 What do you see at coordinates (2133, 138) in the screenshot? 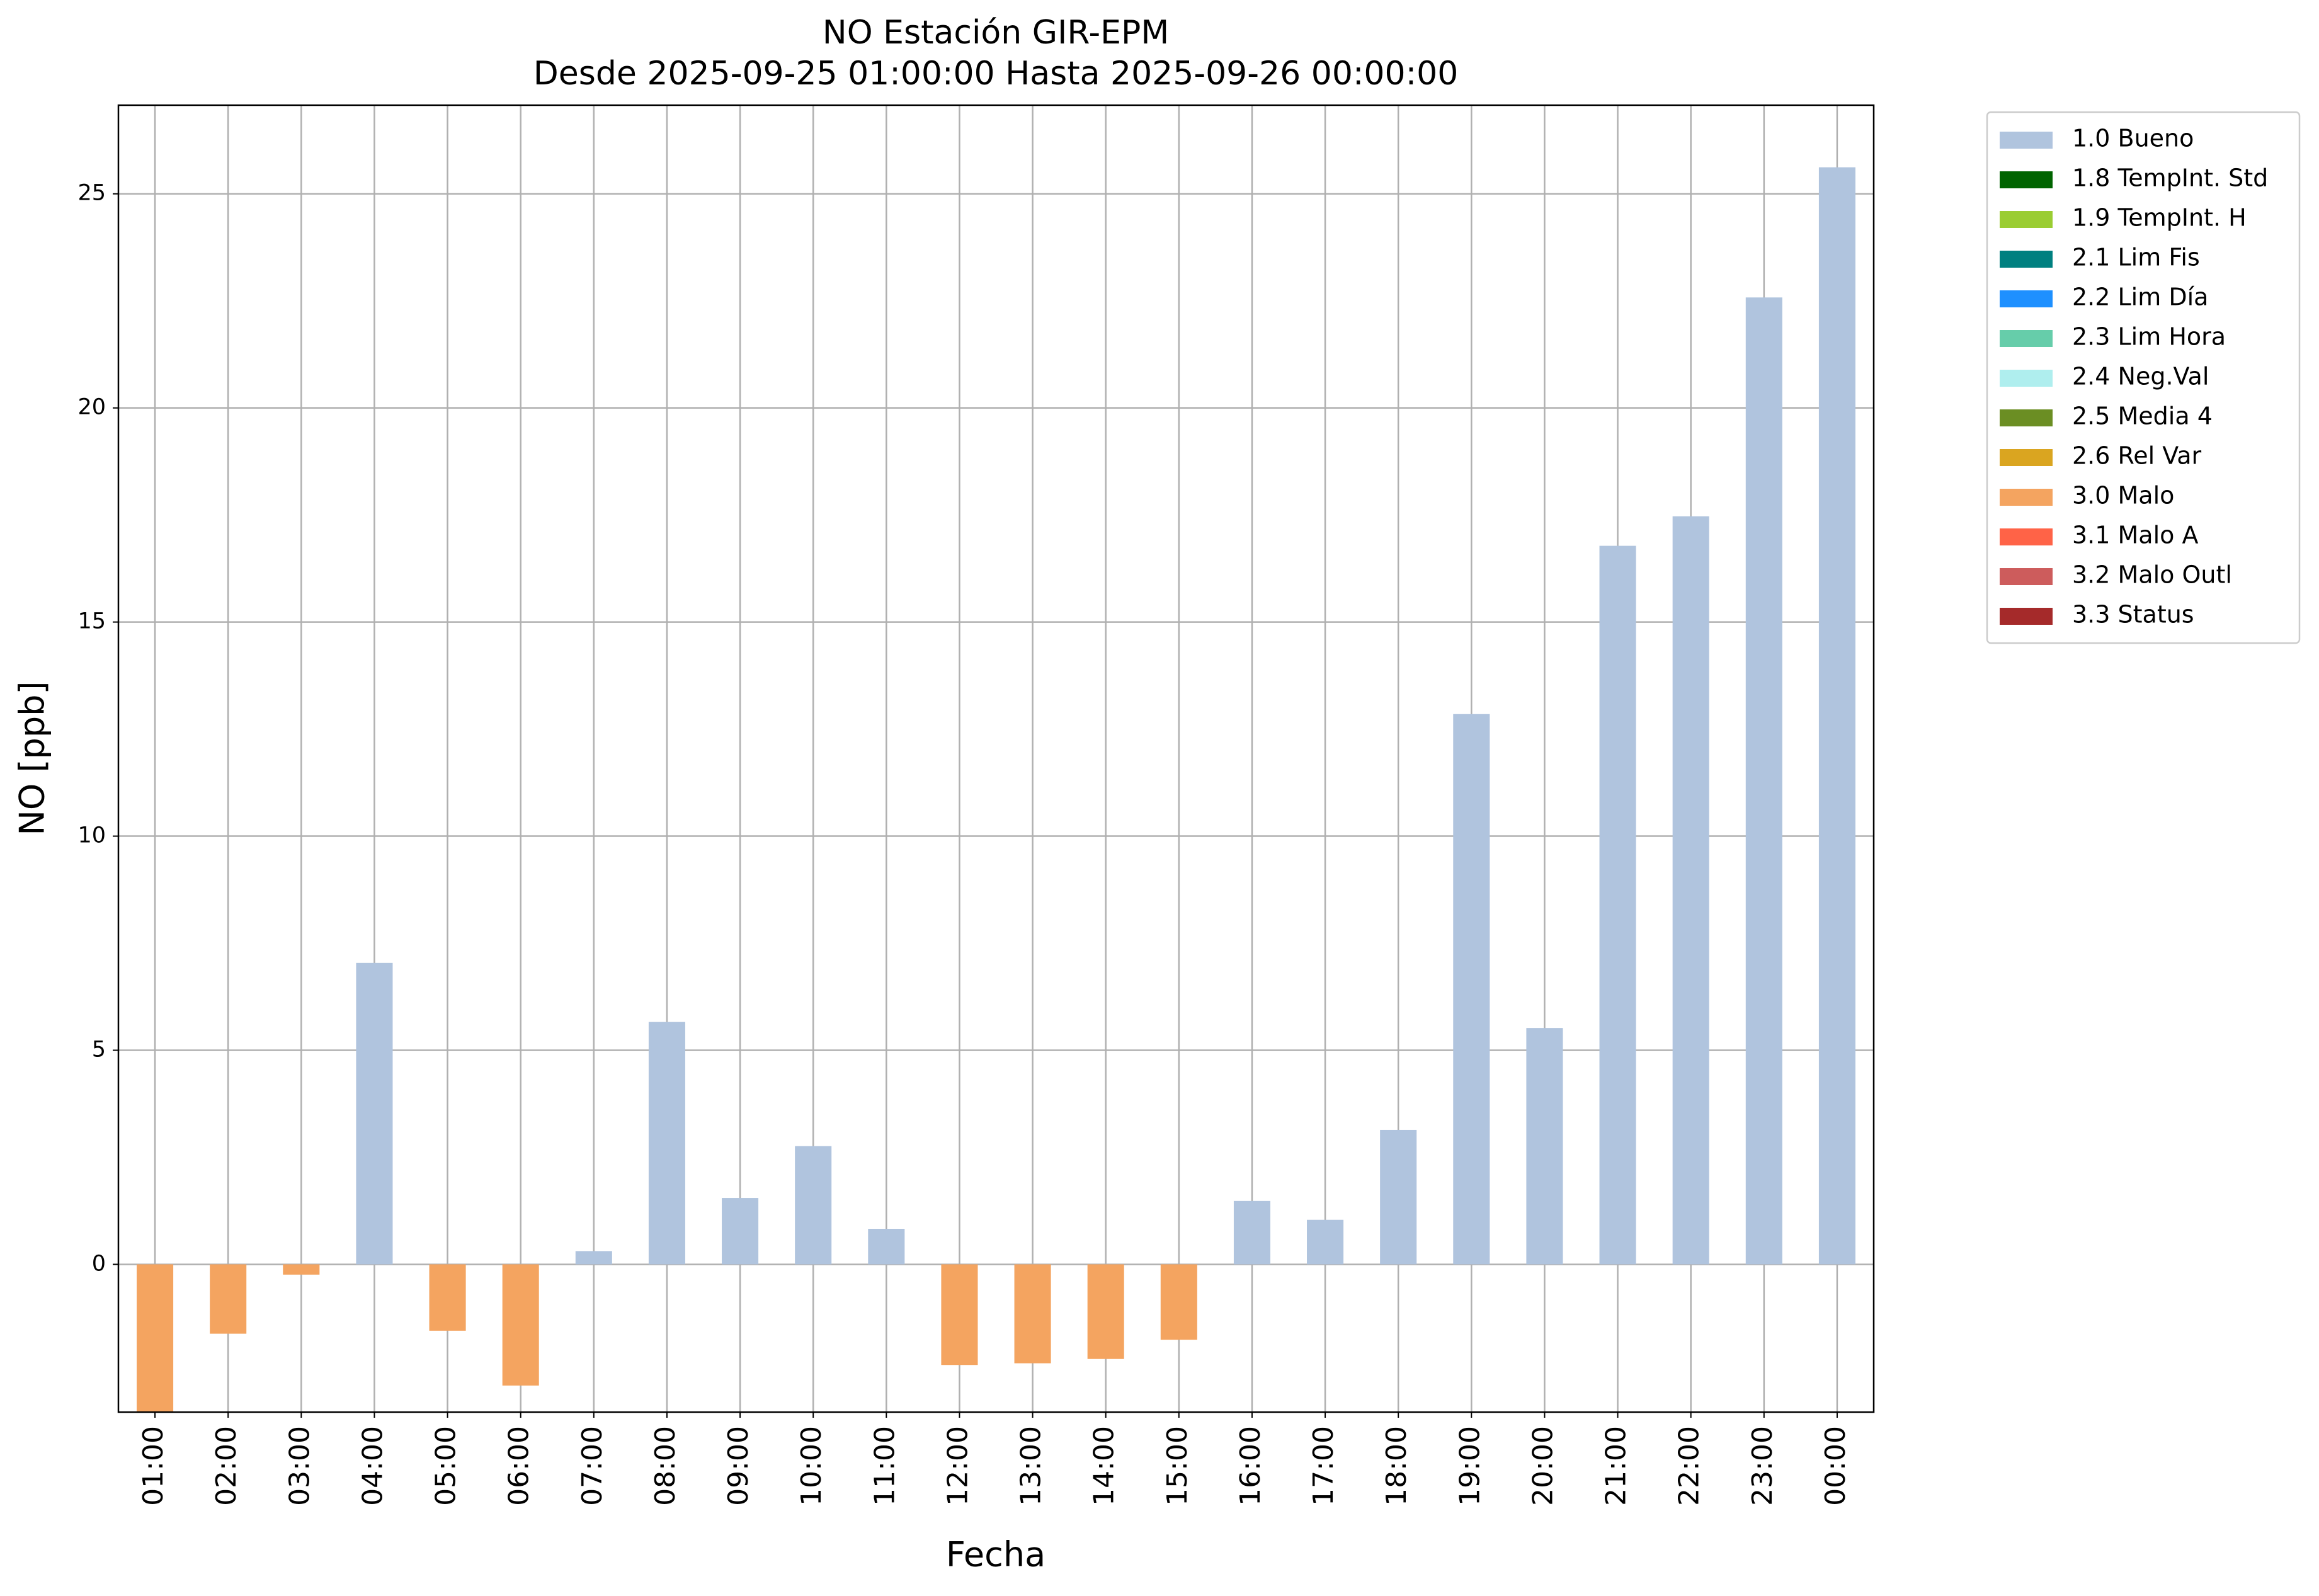
I see `legend-label: 1.0 Bueno` at bounding box center [2133, 138].